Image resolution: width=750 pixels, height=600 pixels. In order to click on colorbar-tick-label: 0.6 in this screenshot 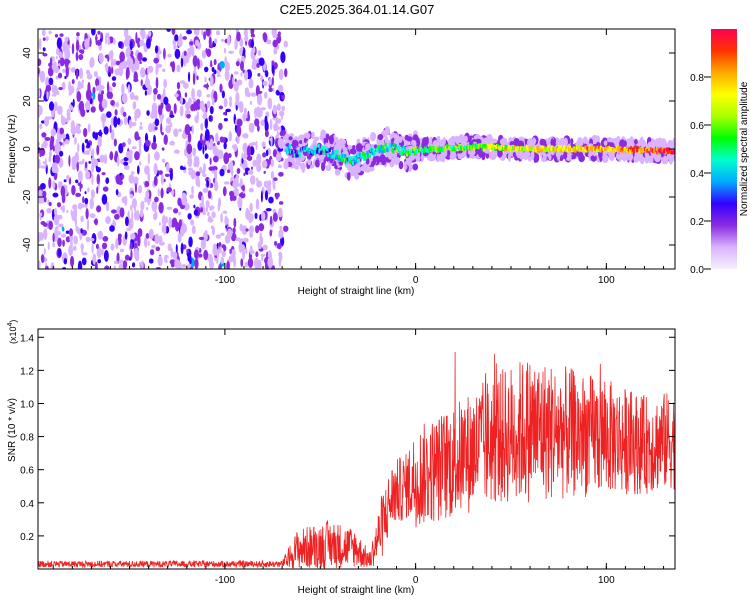, I will do `click(697, 126)`.